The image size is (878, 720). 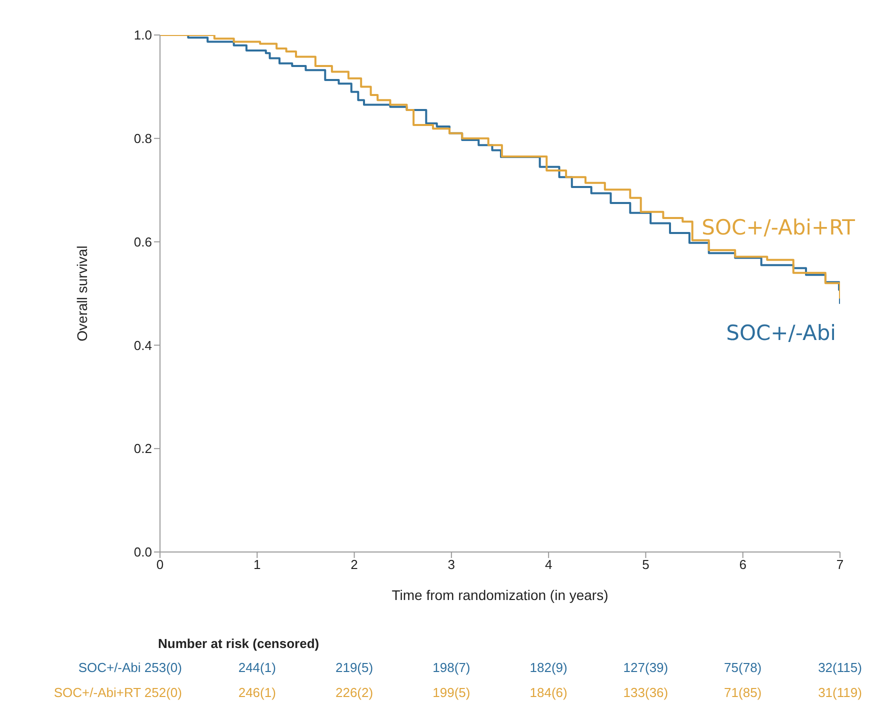 I want to click on x-tick-label: 5, so click(x=646, y=564).